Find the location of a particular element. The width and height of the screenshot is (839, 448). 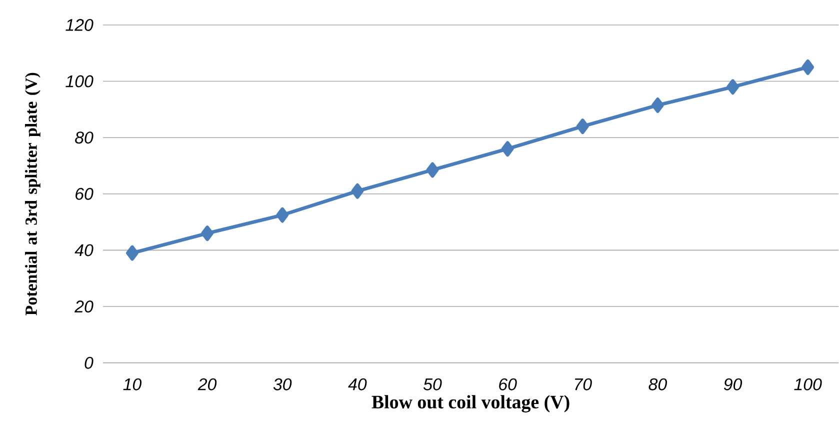

x-tick-label: 80 is located at coordinates (657, 384).